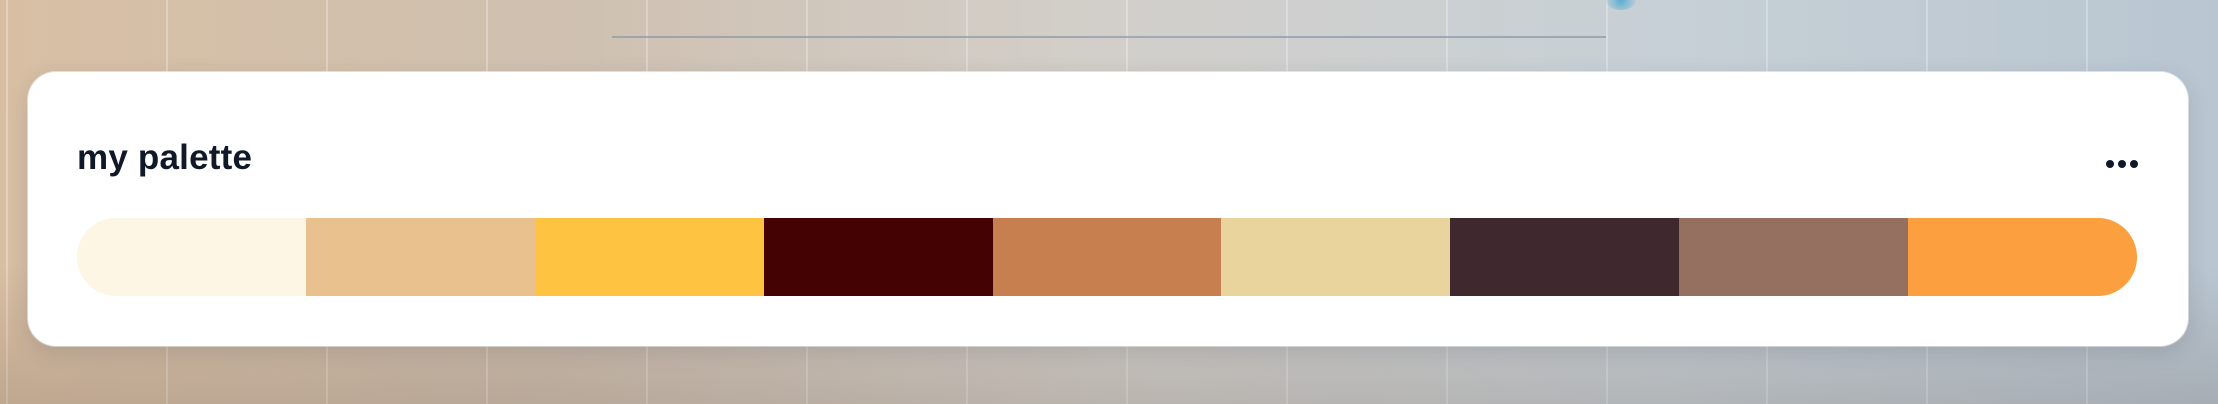  I want to click on heading-underline, so click(1109, 37).